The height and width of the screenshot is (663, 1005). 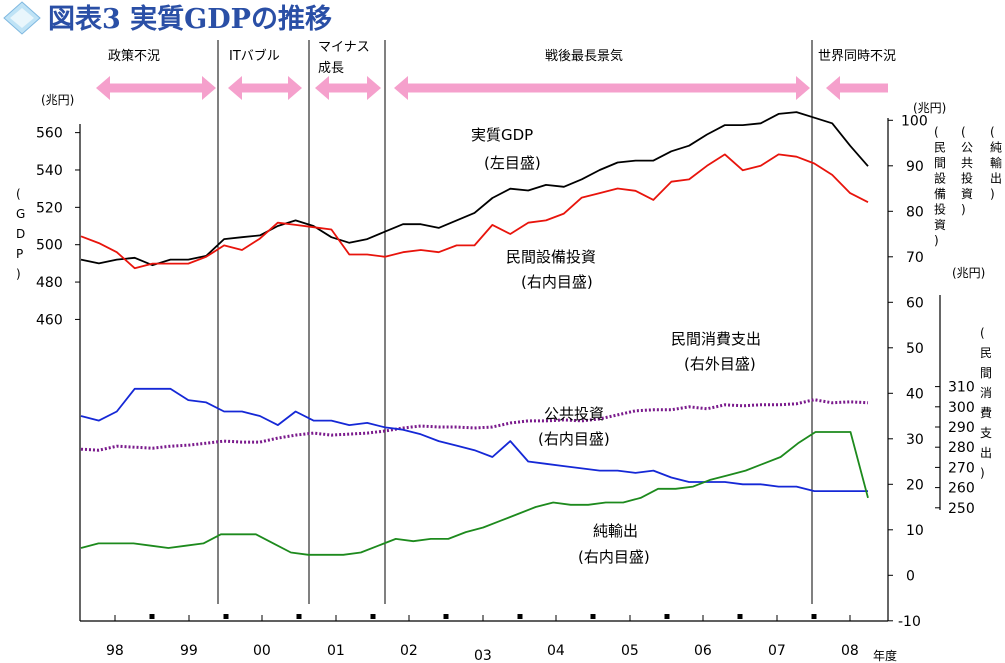 I want to click on consumption-series-line, so click(x=474, y=425).